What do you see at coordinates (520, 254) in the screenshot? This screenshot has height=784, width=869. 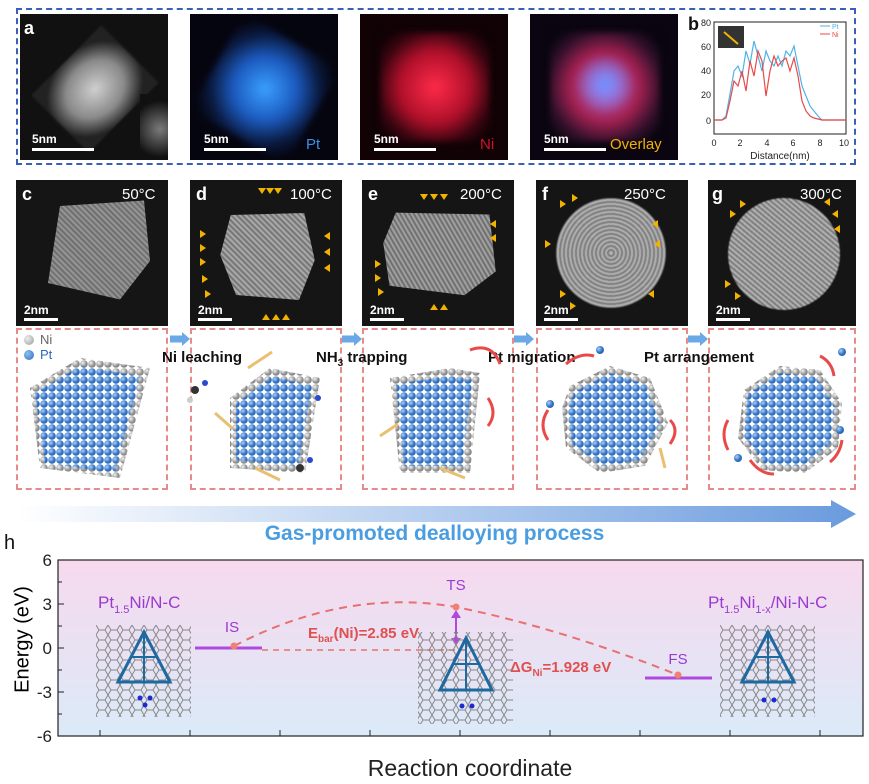 I see `surface-arrow-markers` at bounding box center [520, 254].